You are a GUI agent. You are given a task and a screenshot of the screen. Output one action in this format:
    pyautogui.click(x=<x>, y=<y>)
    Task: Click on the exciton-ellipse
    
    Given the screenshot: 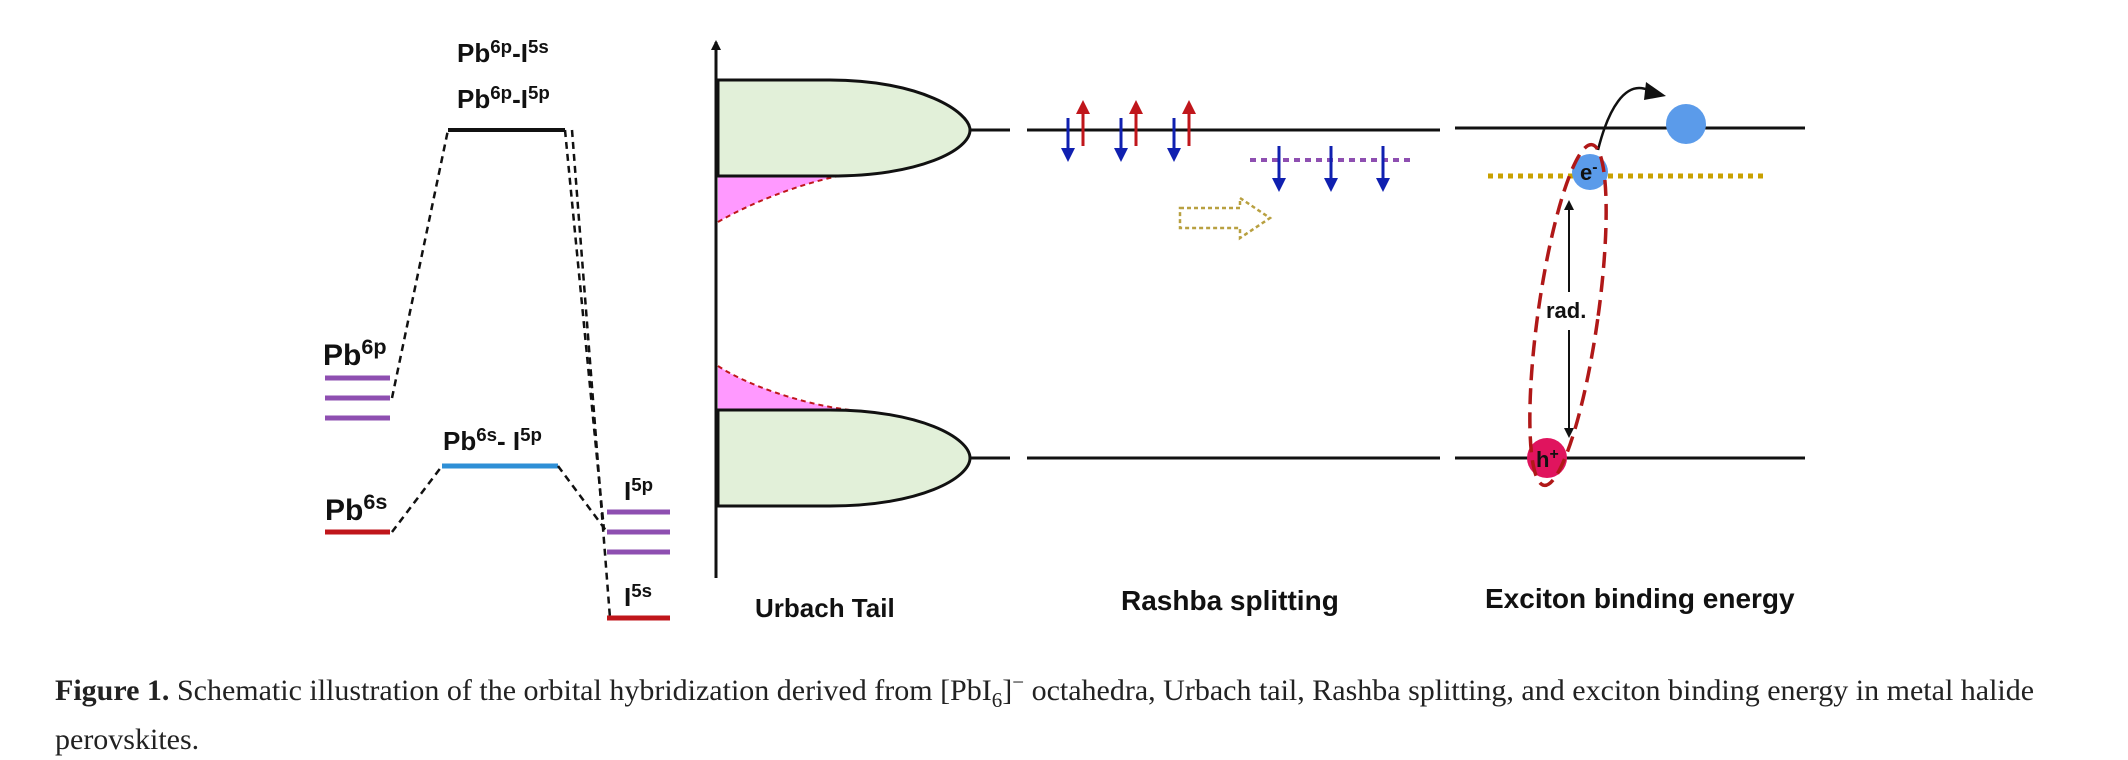 What is the action you would take?
    pyautogui.click(x=1568, y=315)
    